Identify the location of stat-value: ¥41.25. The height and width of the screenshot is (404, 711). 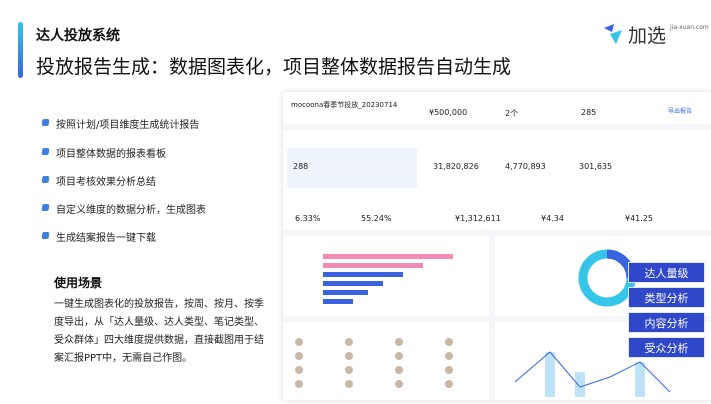
(639, 218).